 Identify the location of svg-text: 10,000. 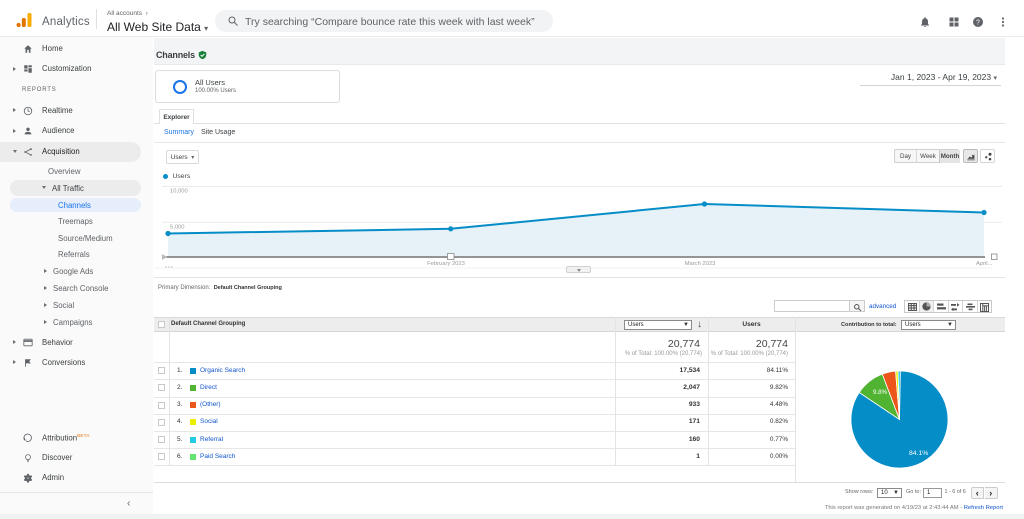
(179, 192).